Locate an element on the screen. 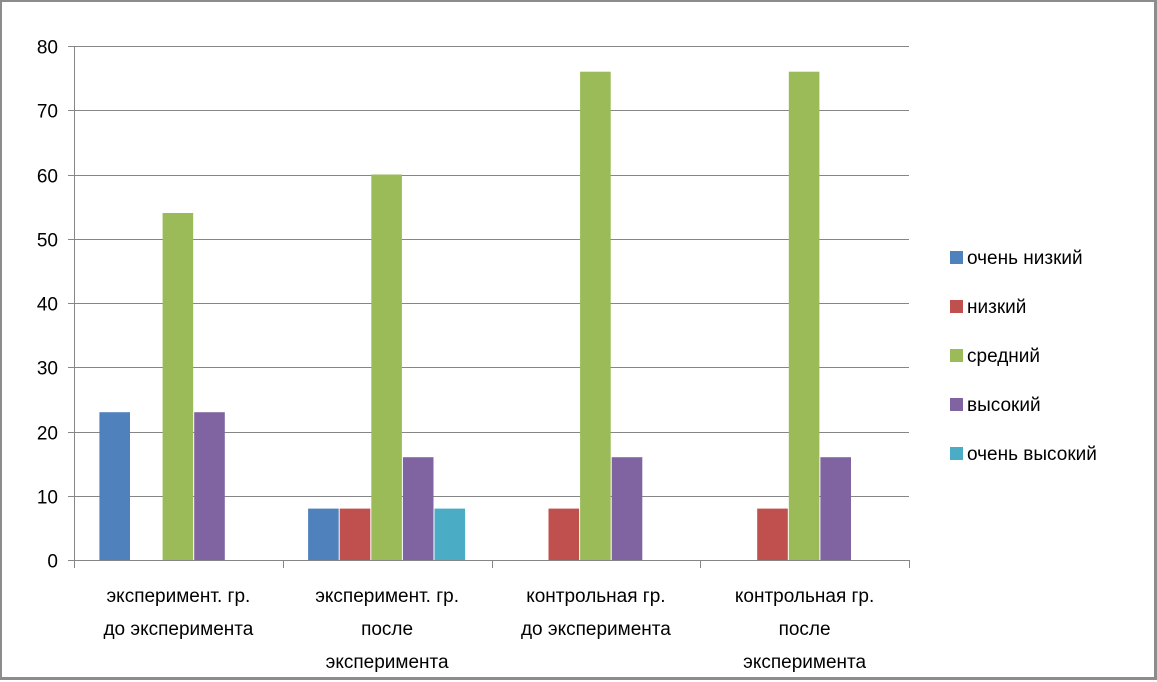 This screenshot has height=682, width=1157. y-tick-label: 50 is located at coordinates (47, 241).